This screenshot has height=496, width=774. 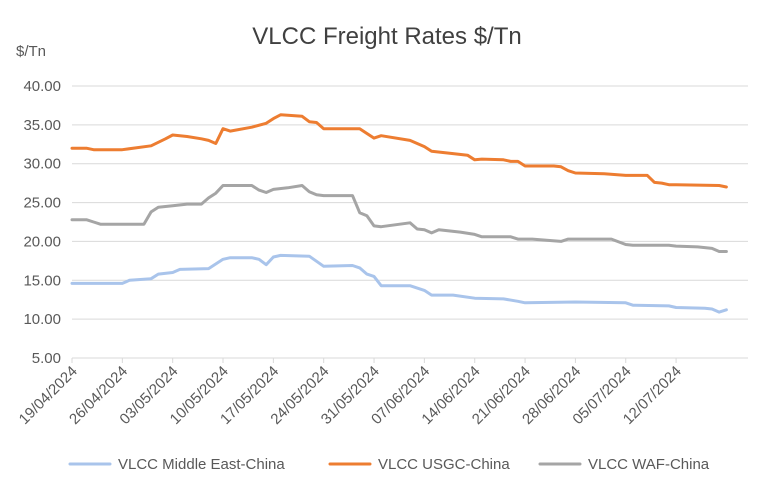 What do you see at coordinates (42, 125) in the screenshot?
I see `y-tick-label: 35.00` at bounding box center [42, 125].